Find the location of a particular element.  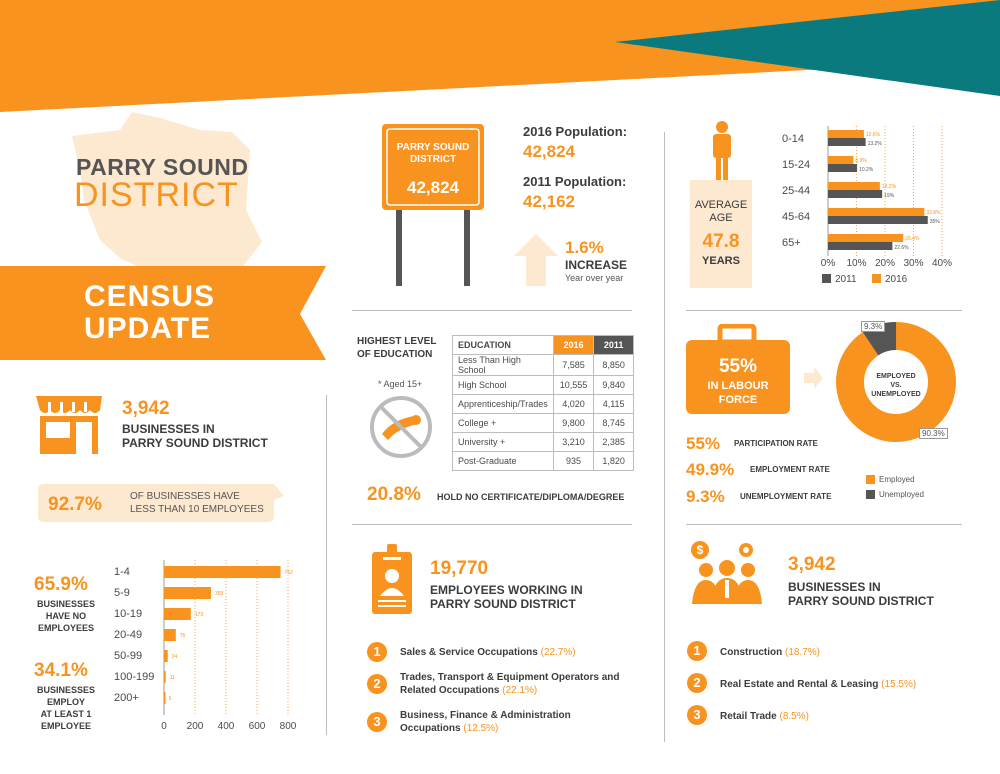

person-icon is located at coordinates (722, 150).